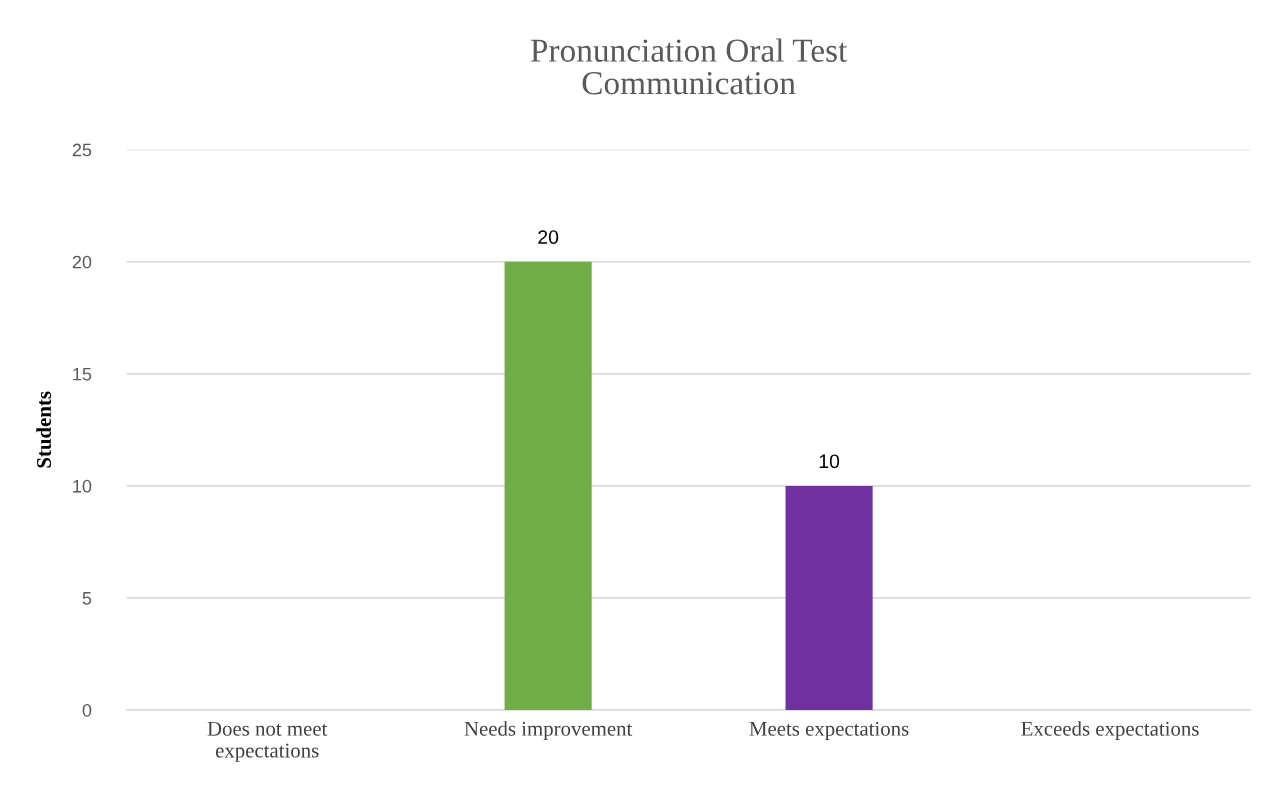 This screenshot has width=1267, height=796. What do you see at coordinates (267, 741) in the screenshot?
I see `x-tick-label: Does not meet expectations` at bounding box center [267, 741].